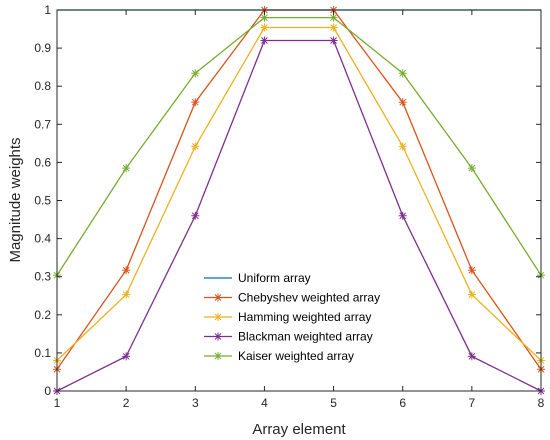 The height and width of the screenshot is (440, 550). I want to click on legend-label: Kaiser weighted array, so click(296, 356).